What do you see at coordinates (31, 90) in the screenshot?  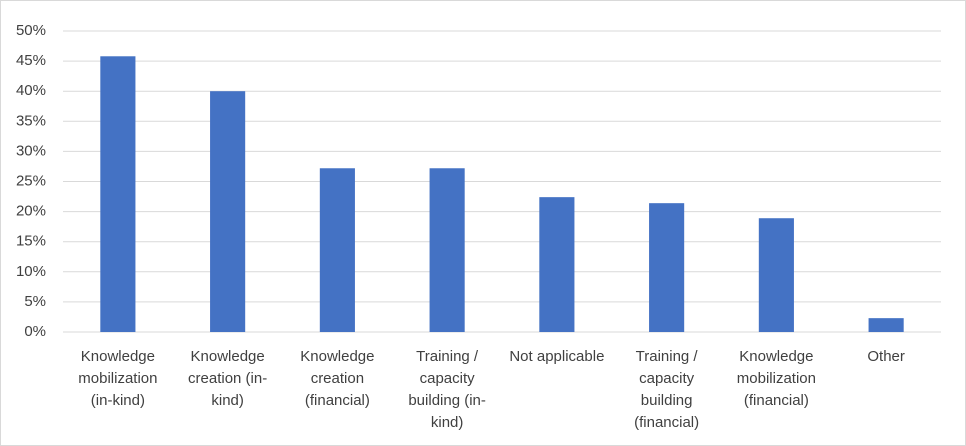 I see `y-tick-label: 40%` at bounding box center [31, 90].